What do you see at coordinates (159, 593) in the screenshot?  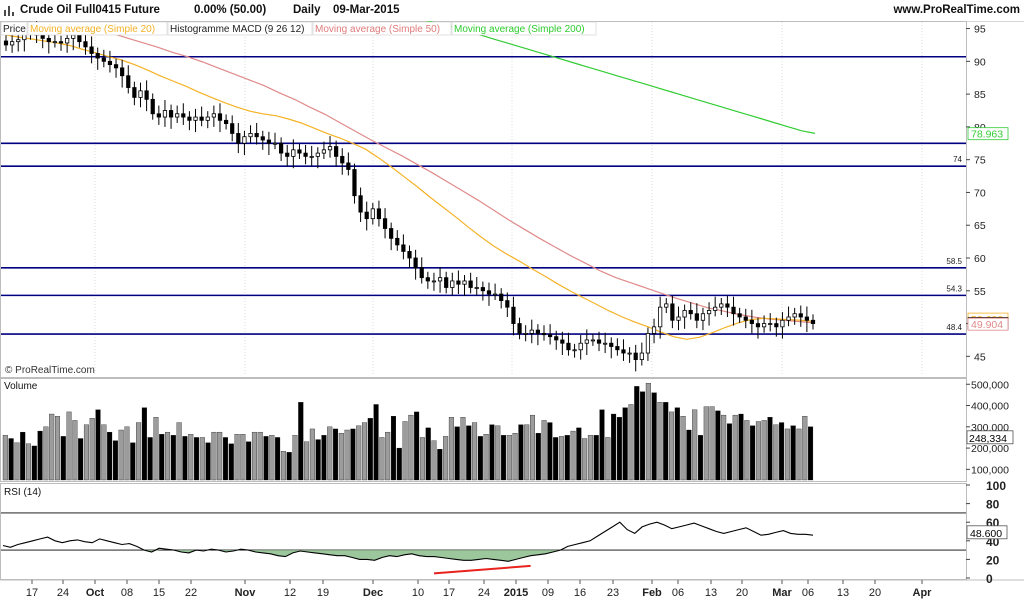 I see `x-tick-label: 15` at bounding box center [159, 593].